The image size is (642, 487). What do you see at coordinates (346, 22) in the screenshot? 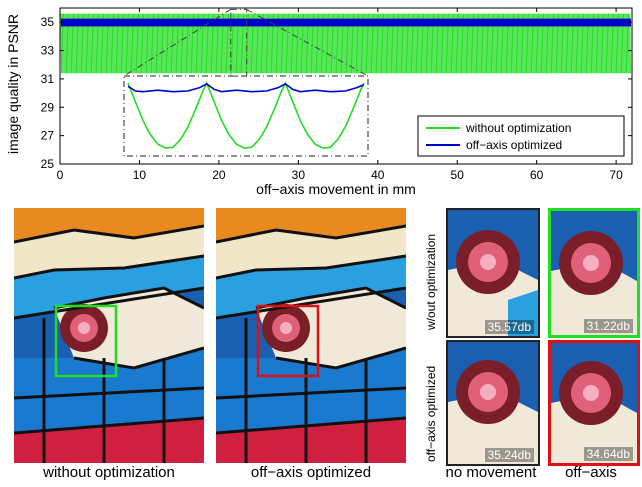
I see `series-line-off-axis-optimized` at bounding box center [346, 22].